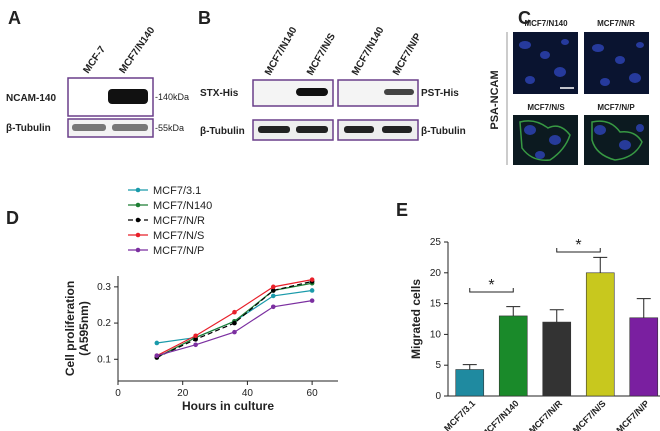 The height and width of the screenshot is (431, 660). Describe the element at coordinates (313, 393) in the screenshot. I see `x-tick-label: 60` at that location.